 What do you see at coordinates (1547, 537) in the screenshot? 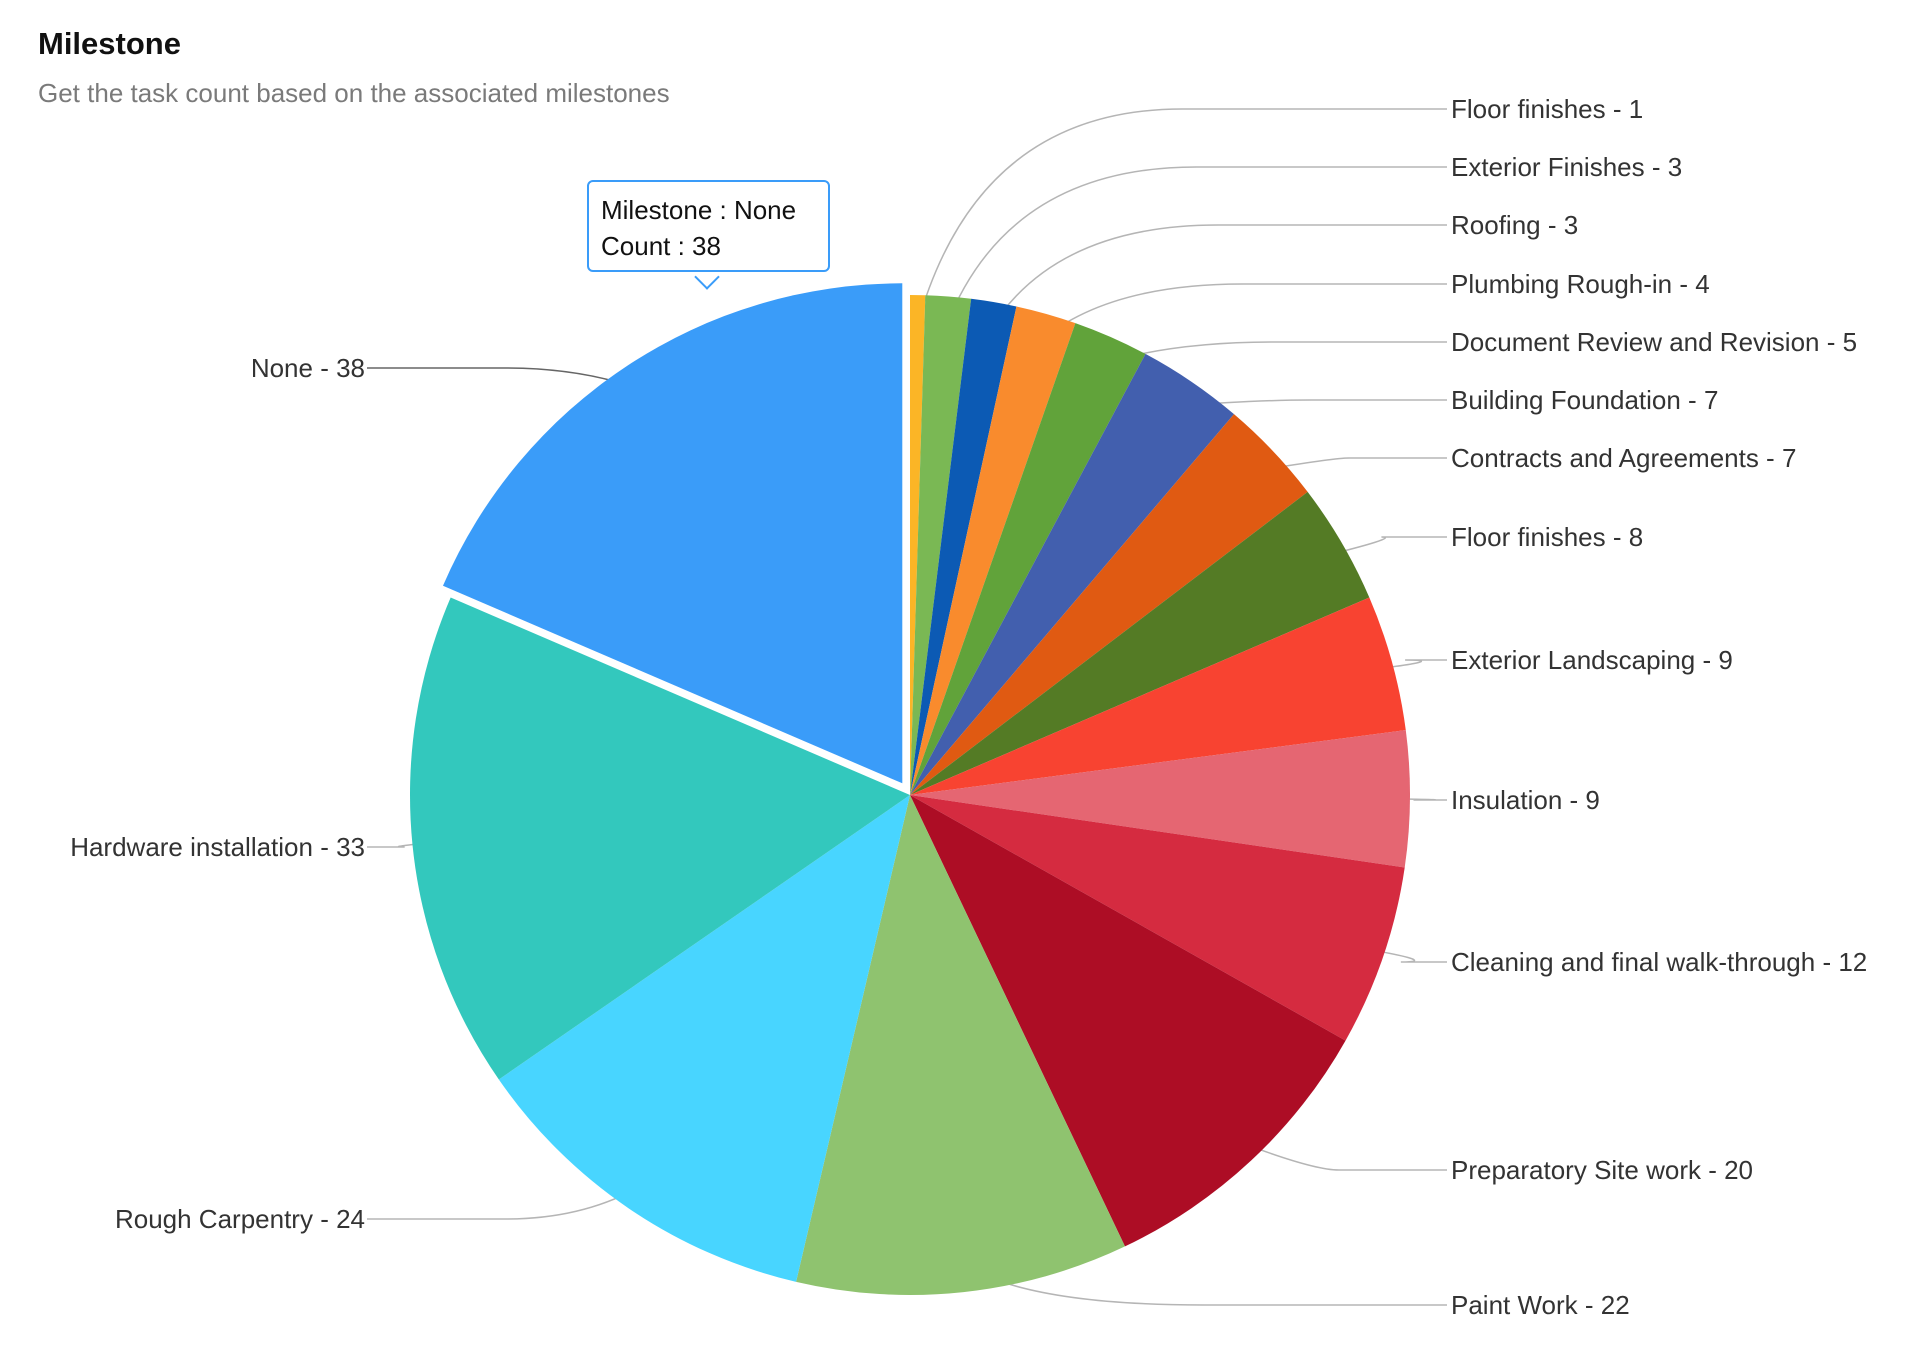
I see `slice-label: Floor finishes - 8` at bounding box center [1547, 537].